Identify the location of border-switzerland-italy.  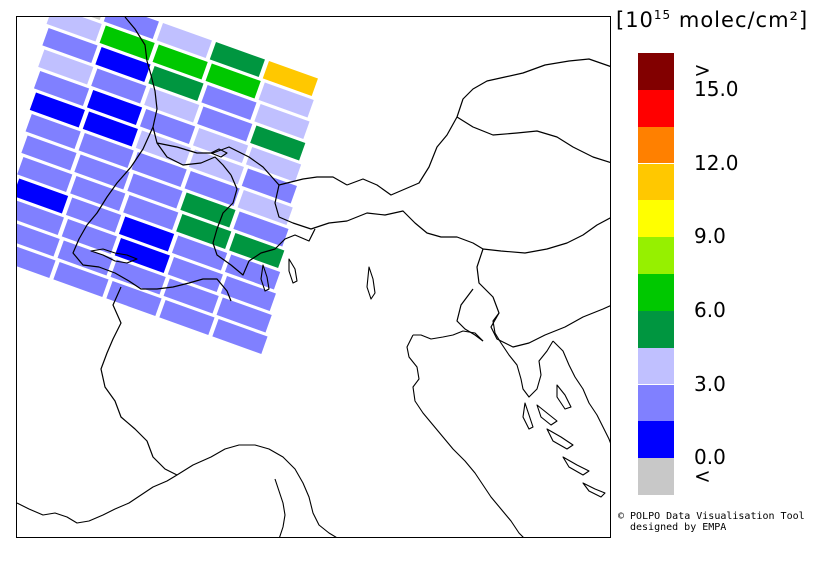
(264, 225).